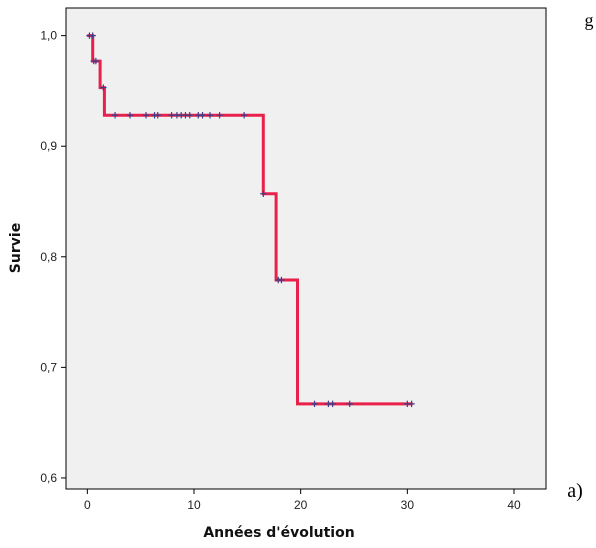  I want to click on panel-label: a), so click(575, 491).